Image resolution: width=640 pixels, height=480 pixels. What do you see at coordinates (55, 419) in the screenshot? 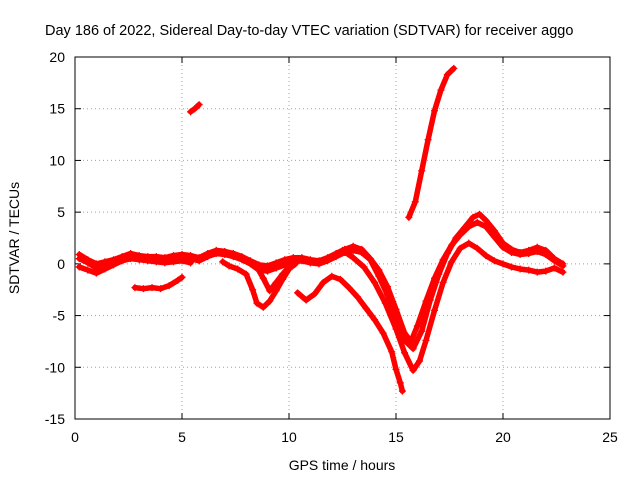
I see `y-tick-label: -15` at bounding box center [55, 419].